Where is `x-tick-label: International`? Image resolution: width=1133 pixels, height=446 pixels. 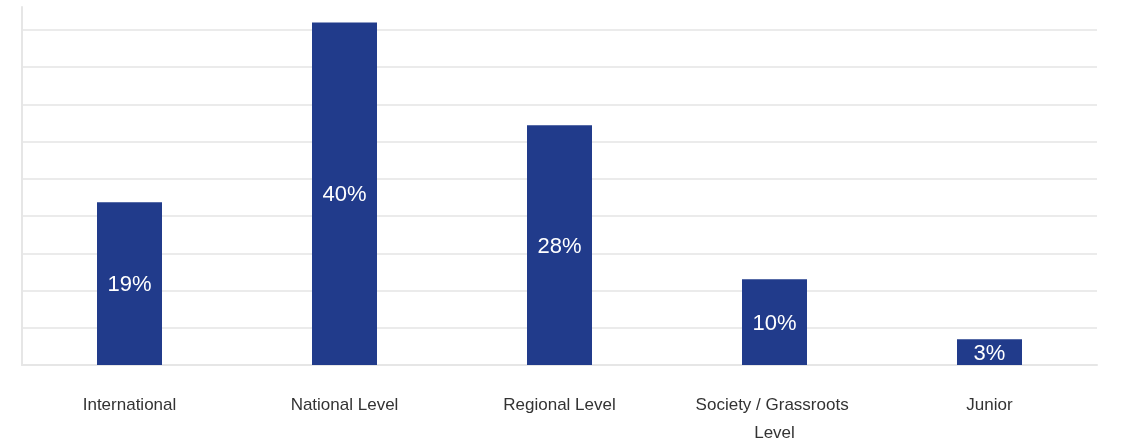
x-tick-label: International is located at coordinates (129, 404).